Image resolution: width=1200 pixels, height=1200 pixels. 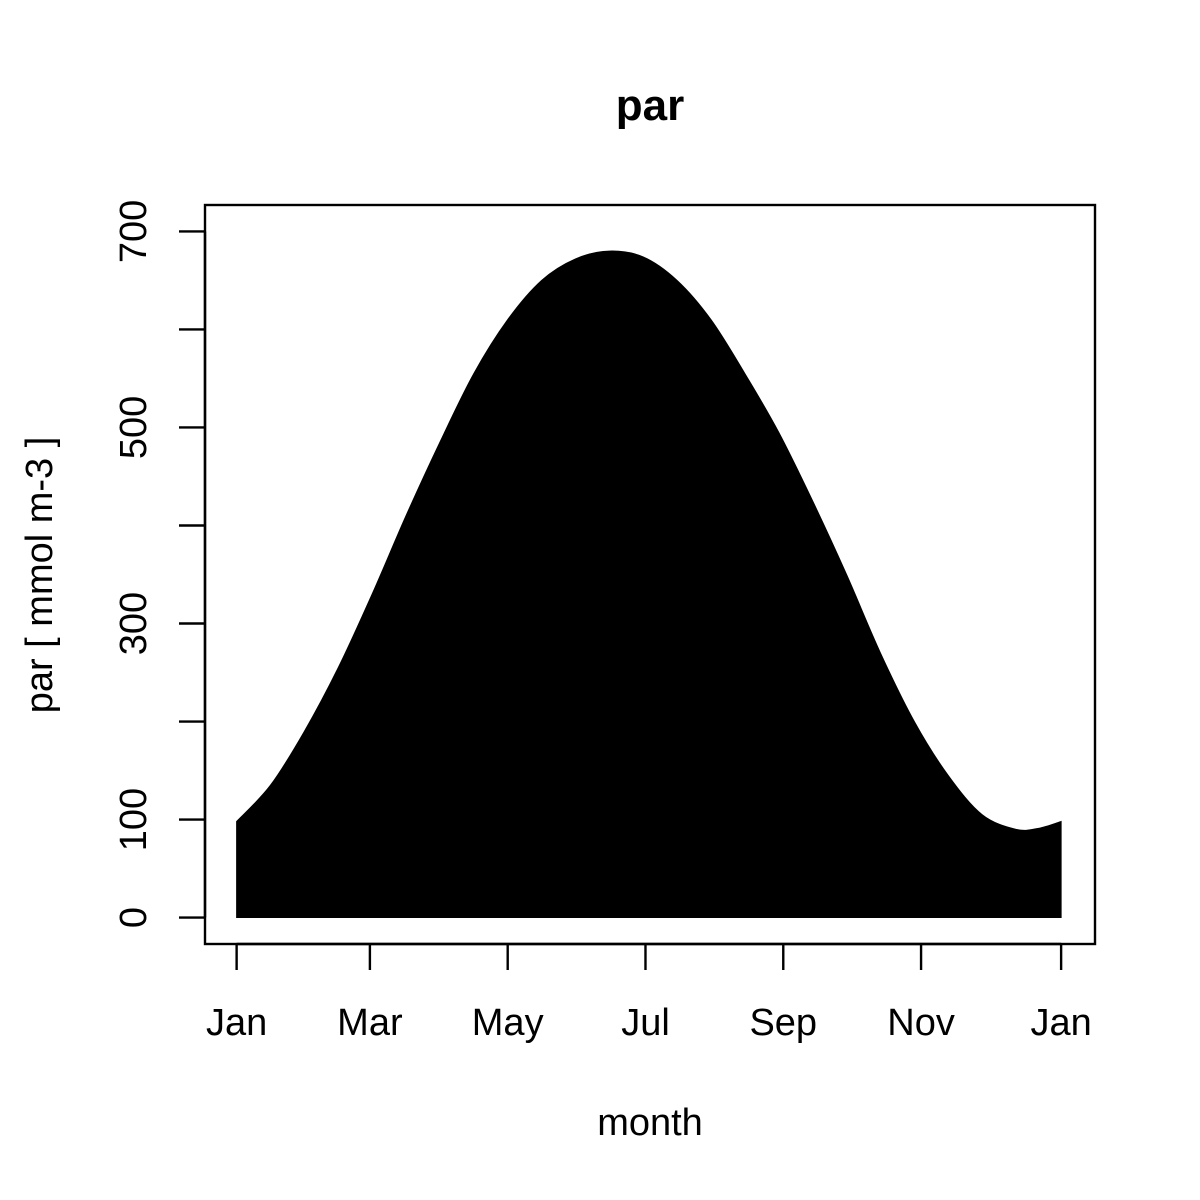 What do you see at coordinates (134, 917) in the screenshot?
I see `y-tick-label: 0` at bounding box center [134, 917].